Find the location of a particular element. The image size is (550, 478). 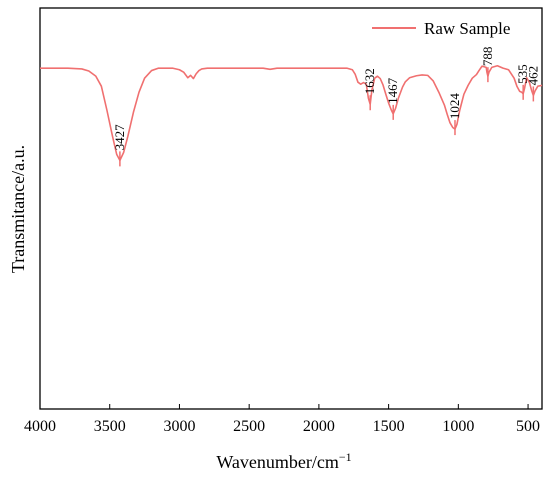

x-axis-title-text: Wavenumber/cm is located at coordinates (277, 462).